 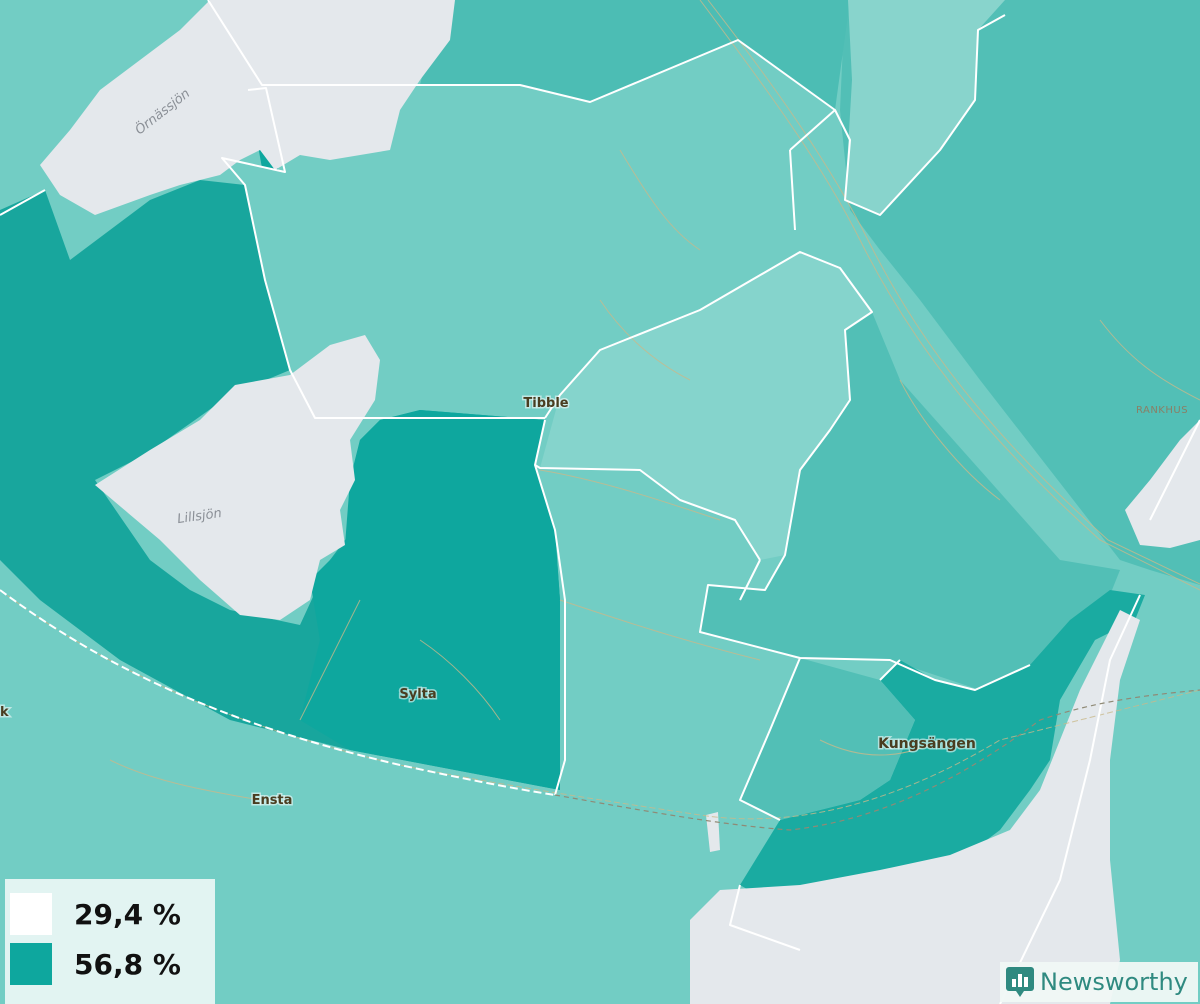 I want to click on legend-item-high: 56,8 %, so click(x=112, y=964).